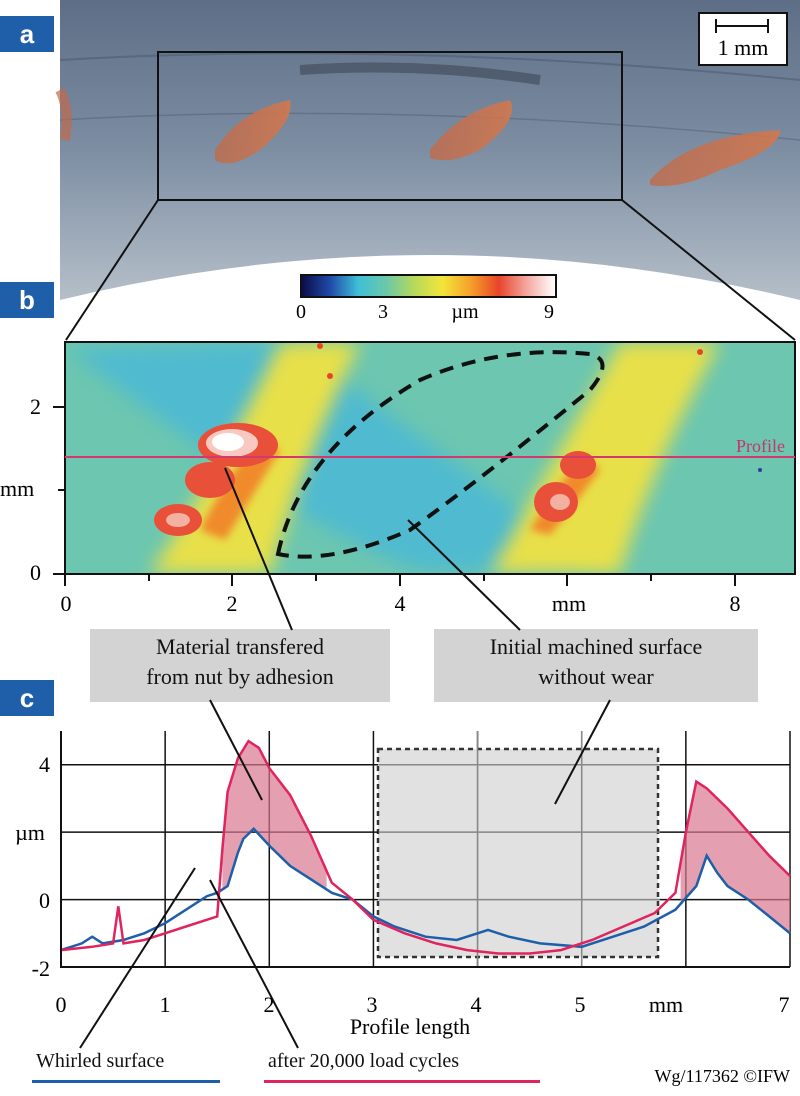  Describe the element at coordinates (301, 312) in the screenshot. I see `colorbar-tick-0: 0` at that location.